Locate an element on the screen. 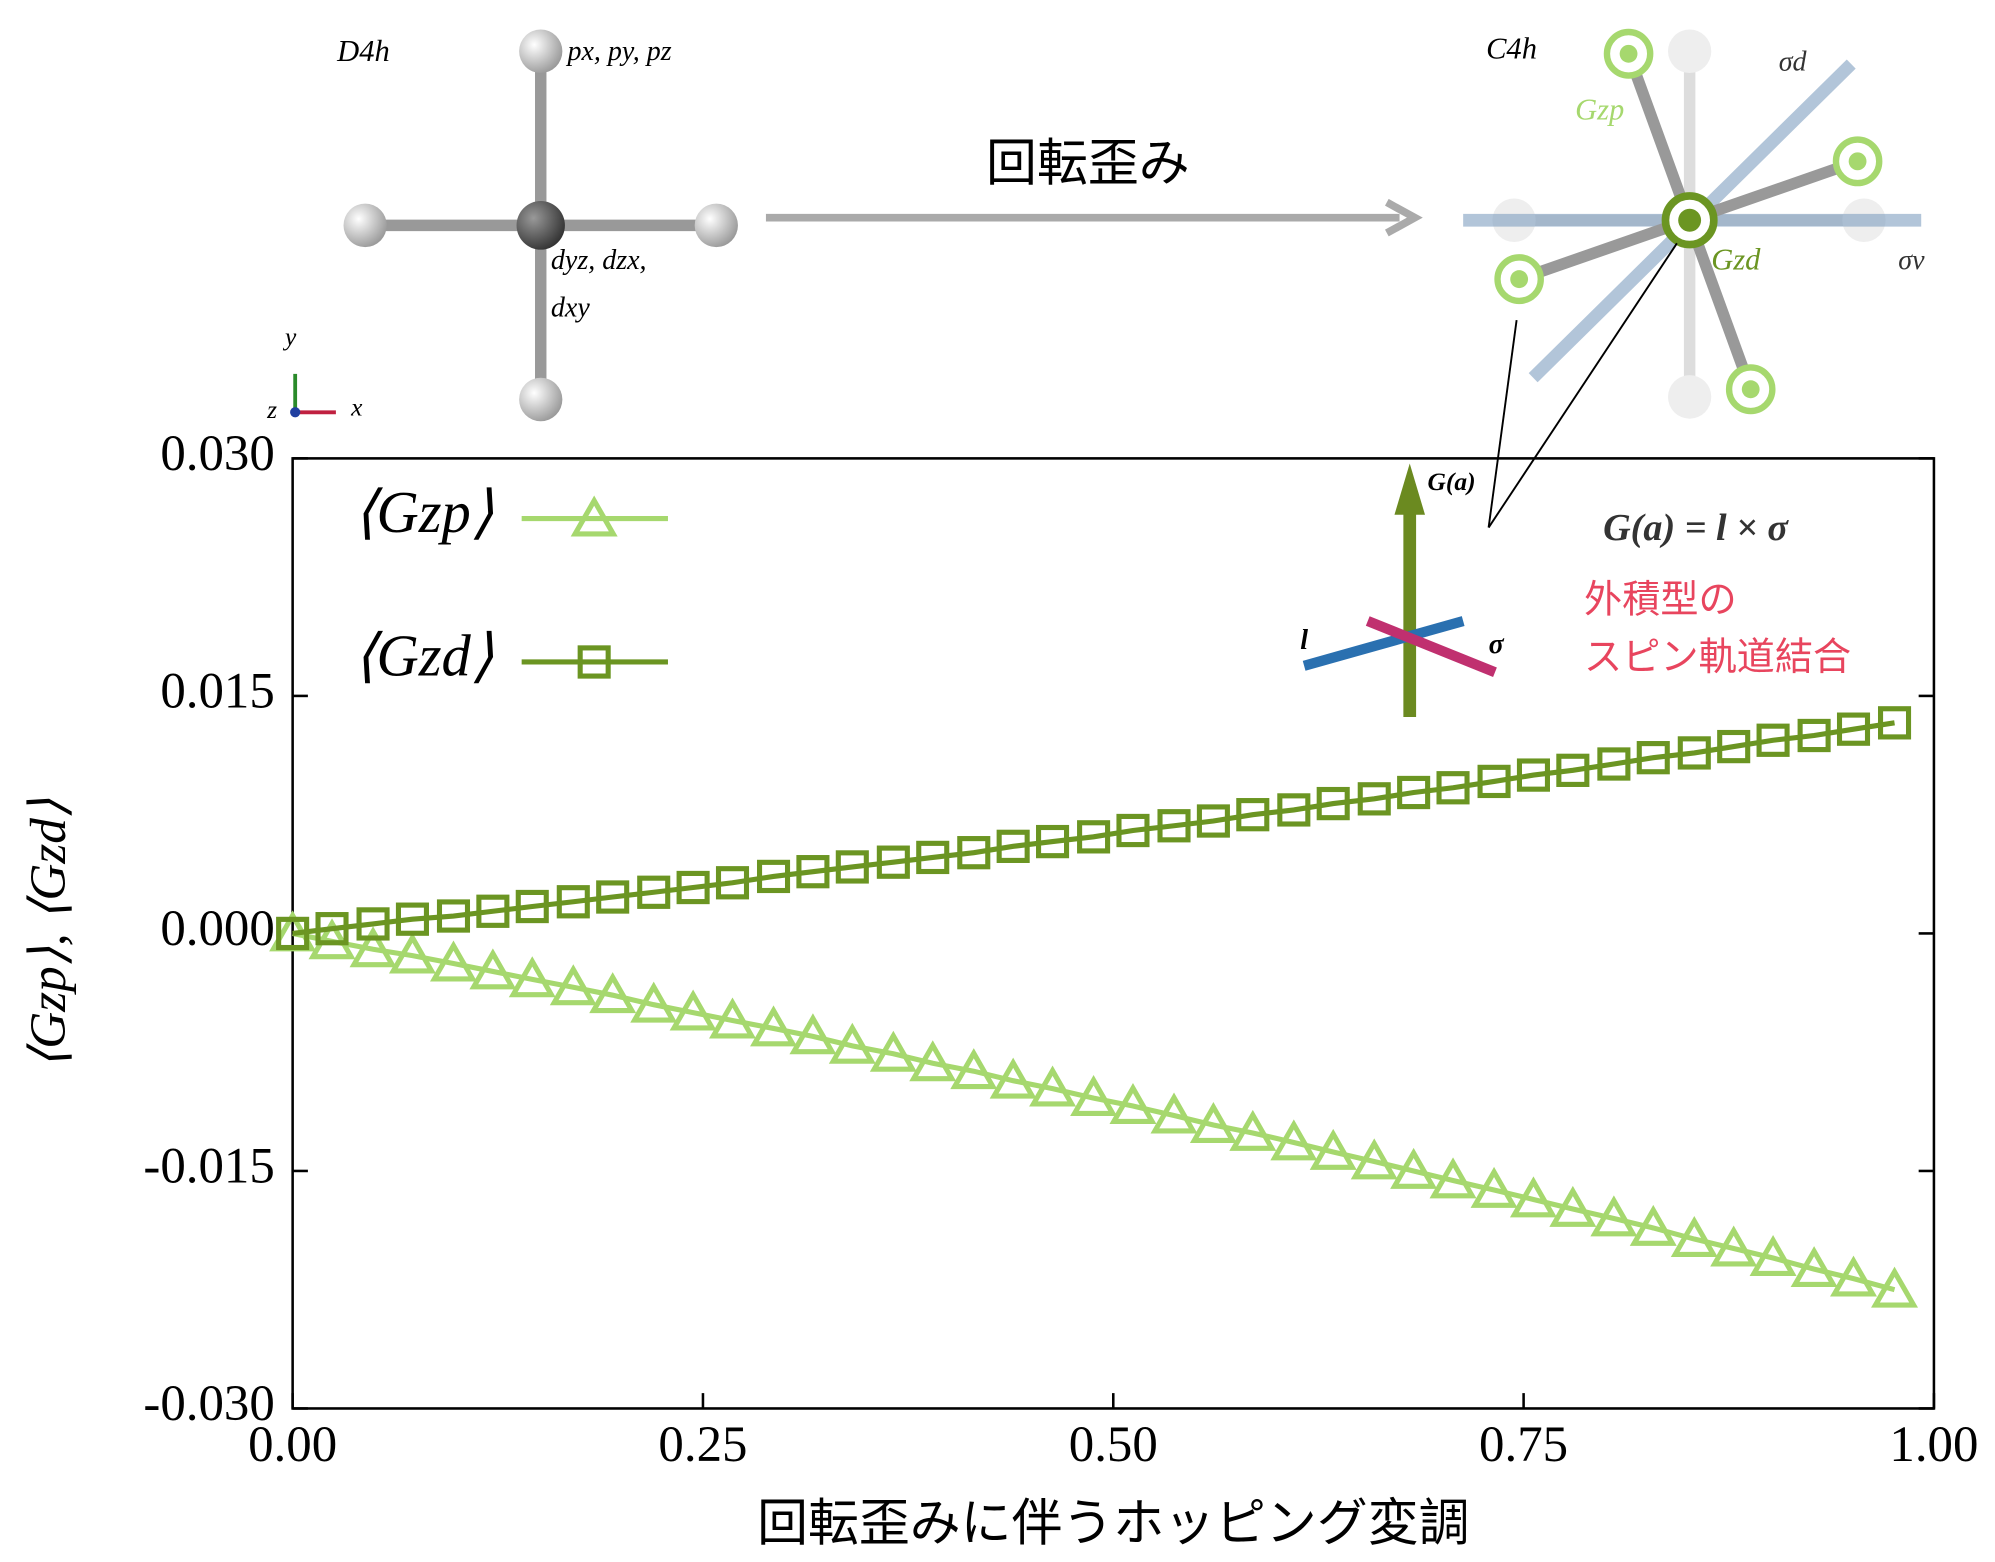 This screenshot has width=1995, height=1562. left-molecule is located at coordinates (540, 225).